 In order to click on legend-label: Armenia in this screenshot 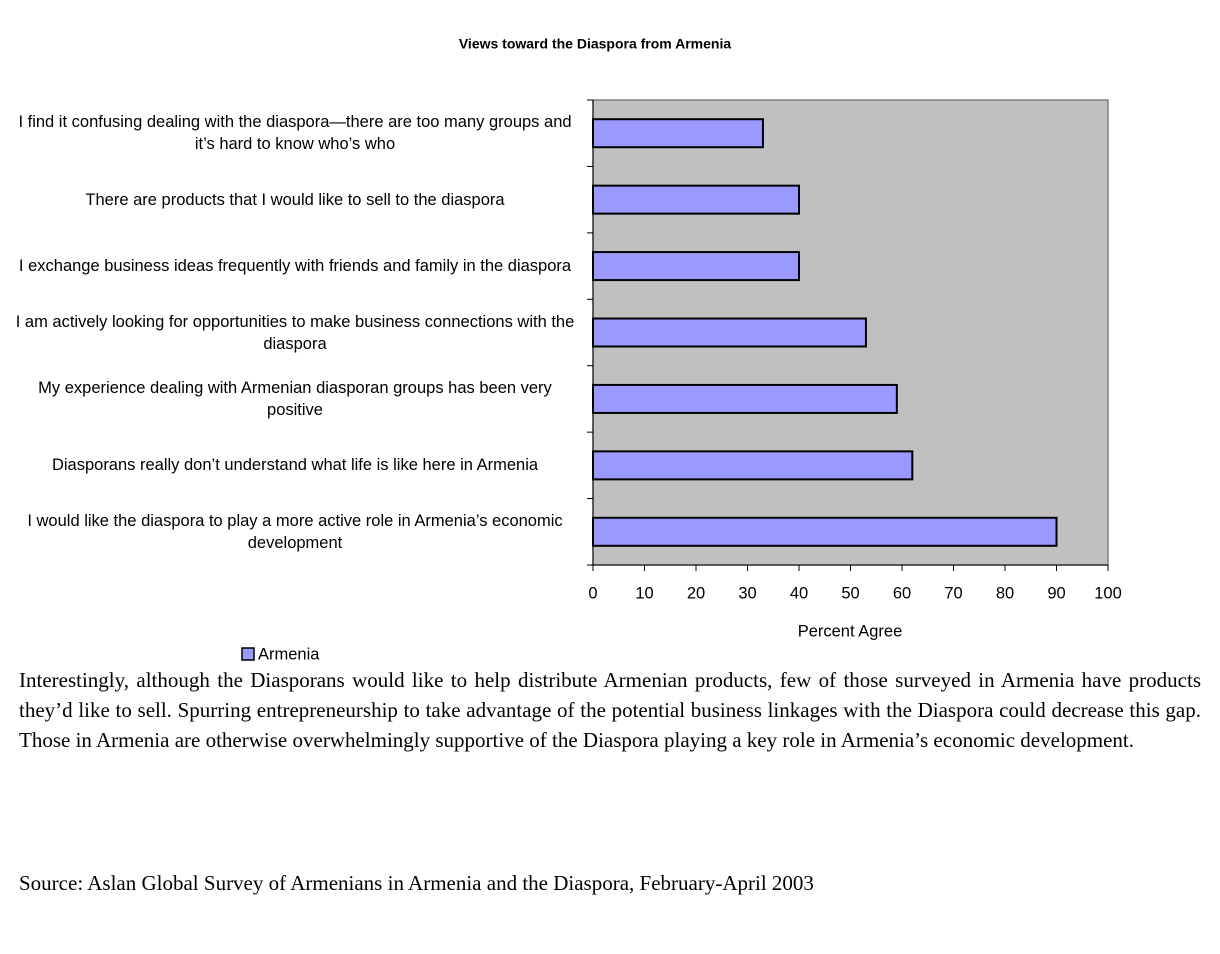, I will do `click(289, 654)`.